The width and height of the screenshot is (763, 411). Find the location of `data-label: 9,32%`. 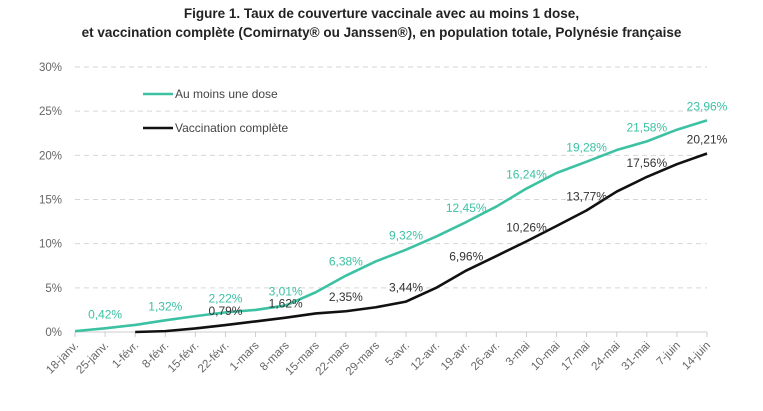

data-label: 9,32% is located at coordinates (406, 236).